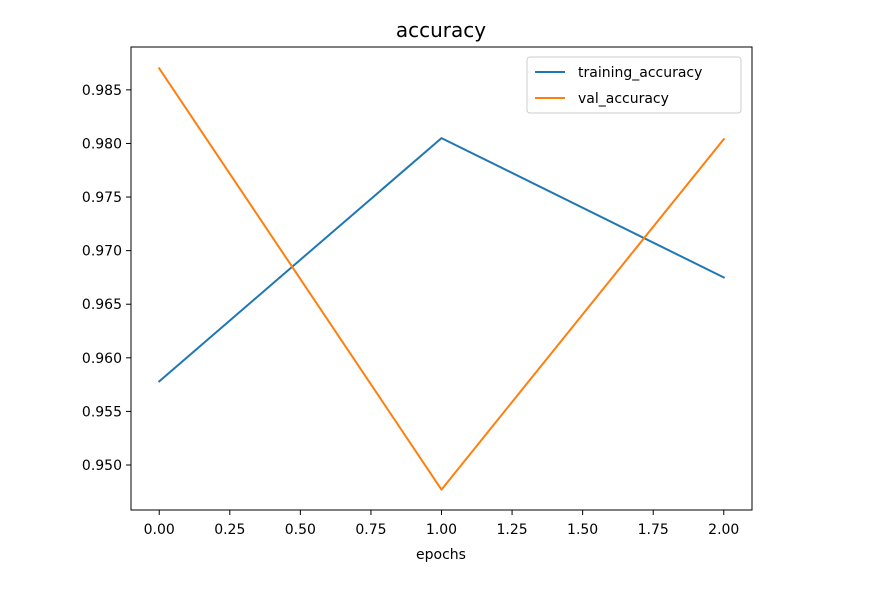 This screenshot has height=592, width=870. I want to click on legend-items: training_accuracy val_accuracy, so click(618, 86).